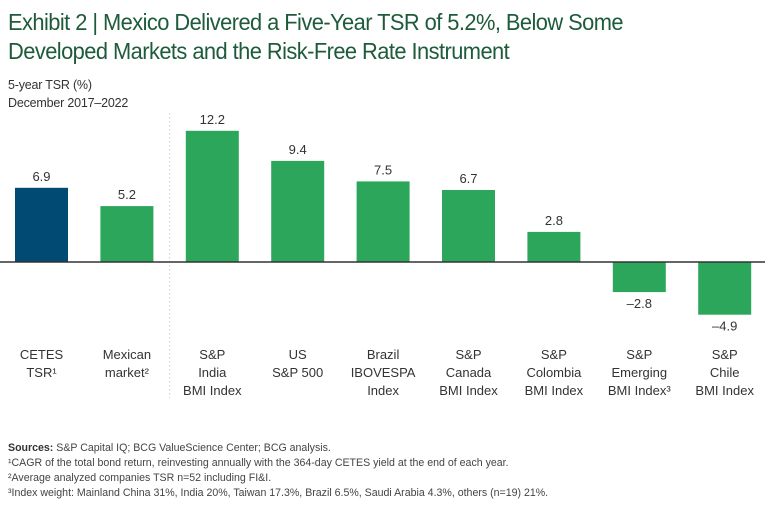 Image resolution: width=768 pixels, height=509 pixels. What do you see at coordinates (68, 94) in the screenshot?
I see `y-axis-caption: 5-year TSR (%) December 2017–2022` at bounding box center [68, 94].